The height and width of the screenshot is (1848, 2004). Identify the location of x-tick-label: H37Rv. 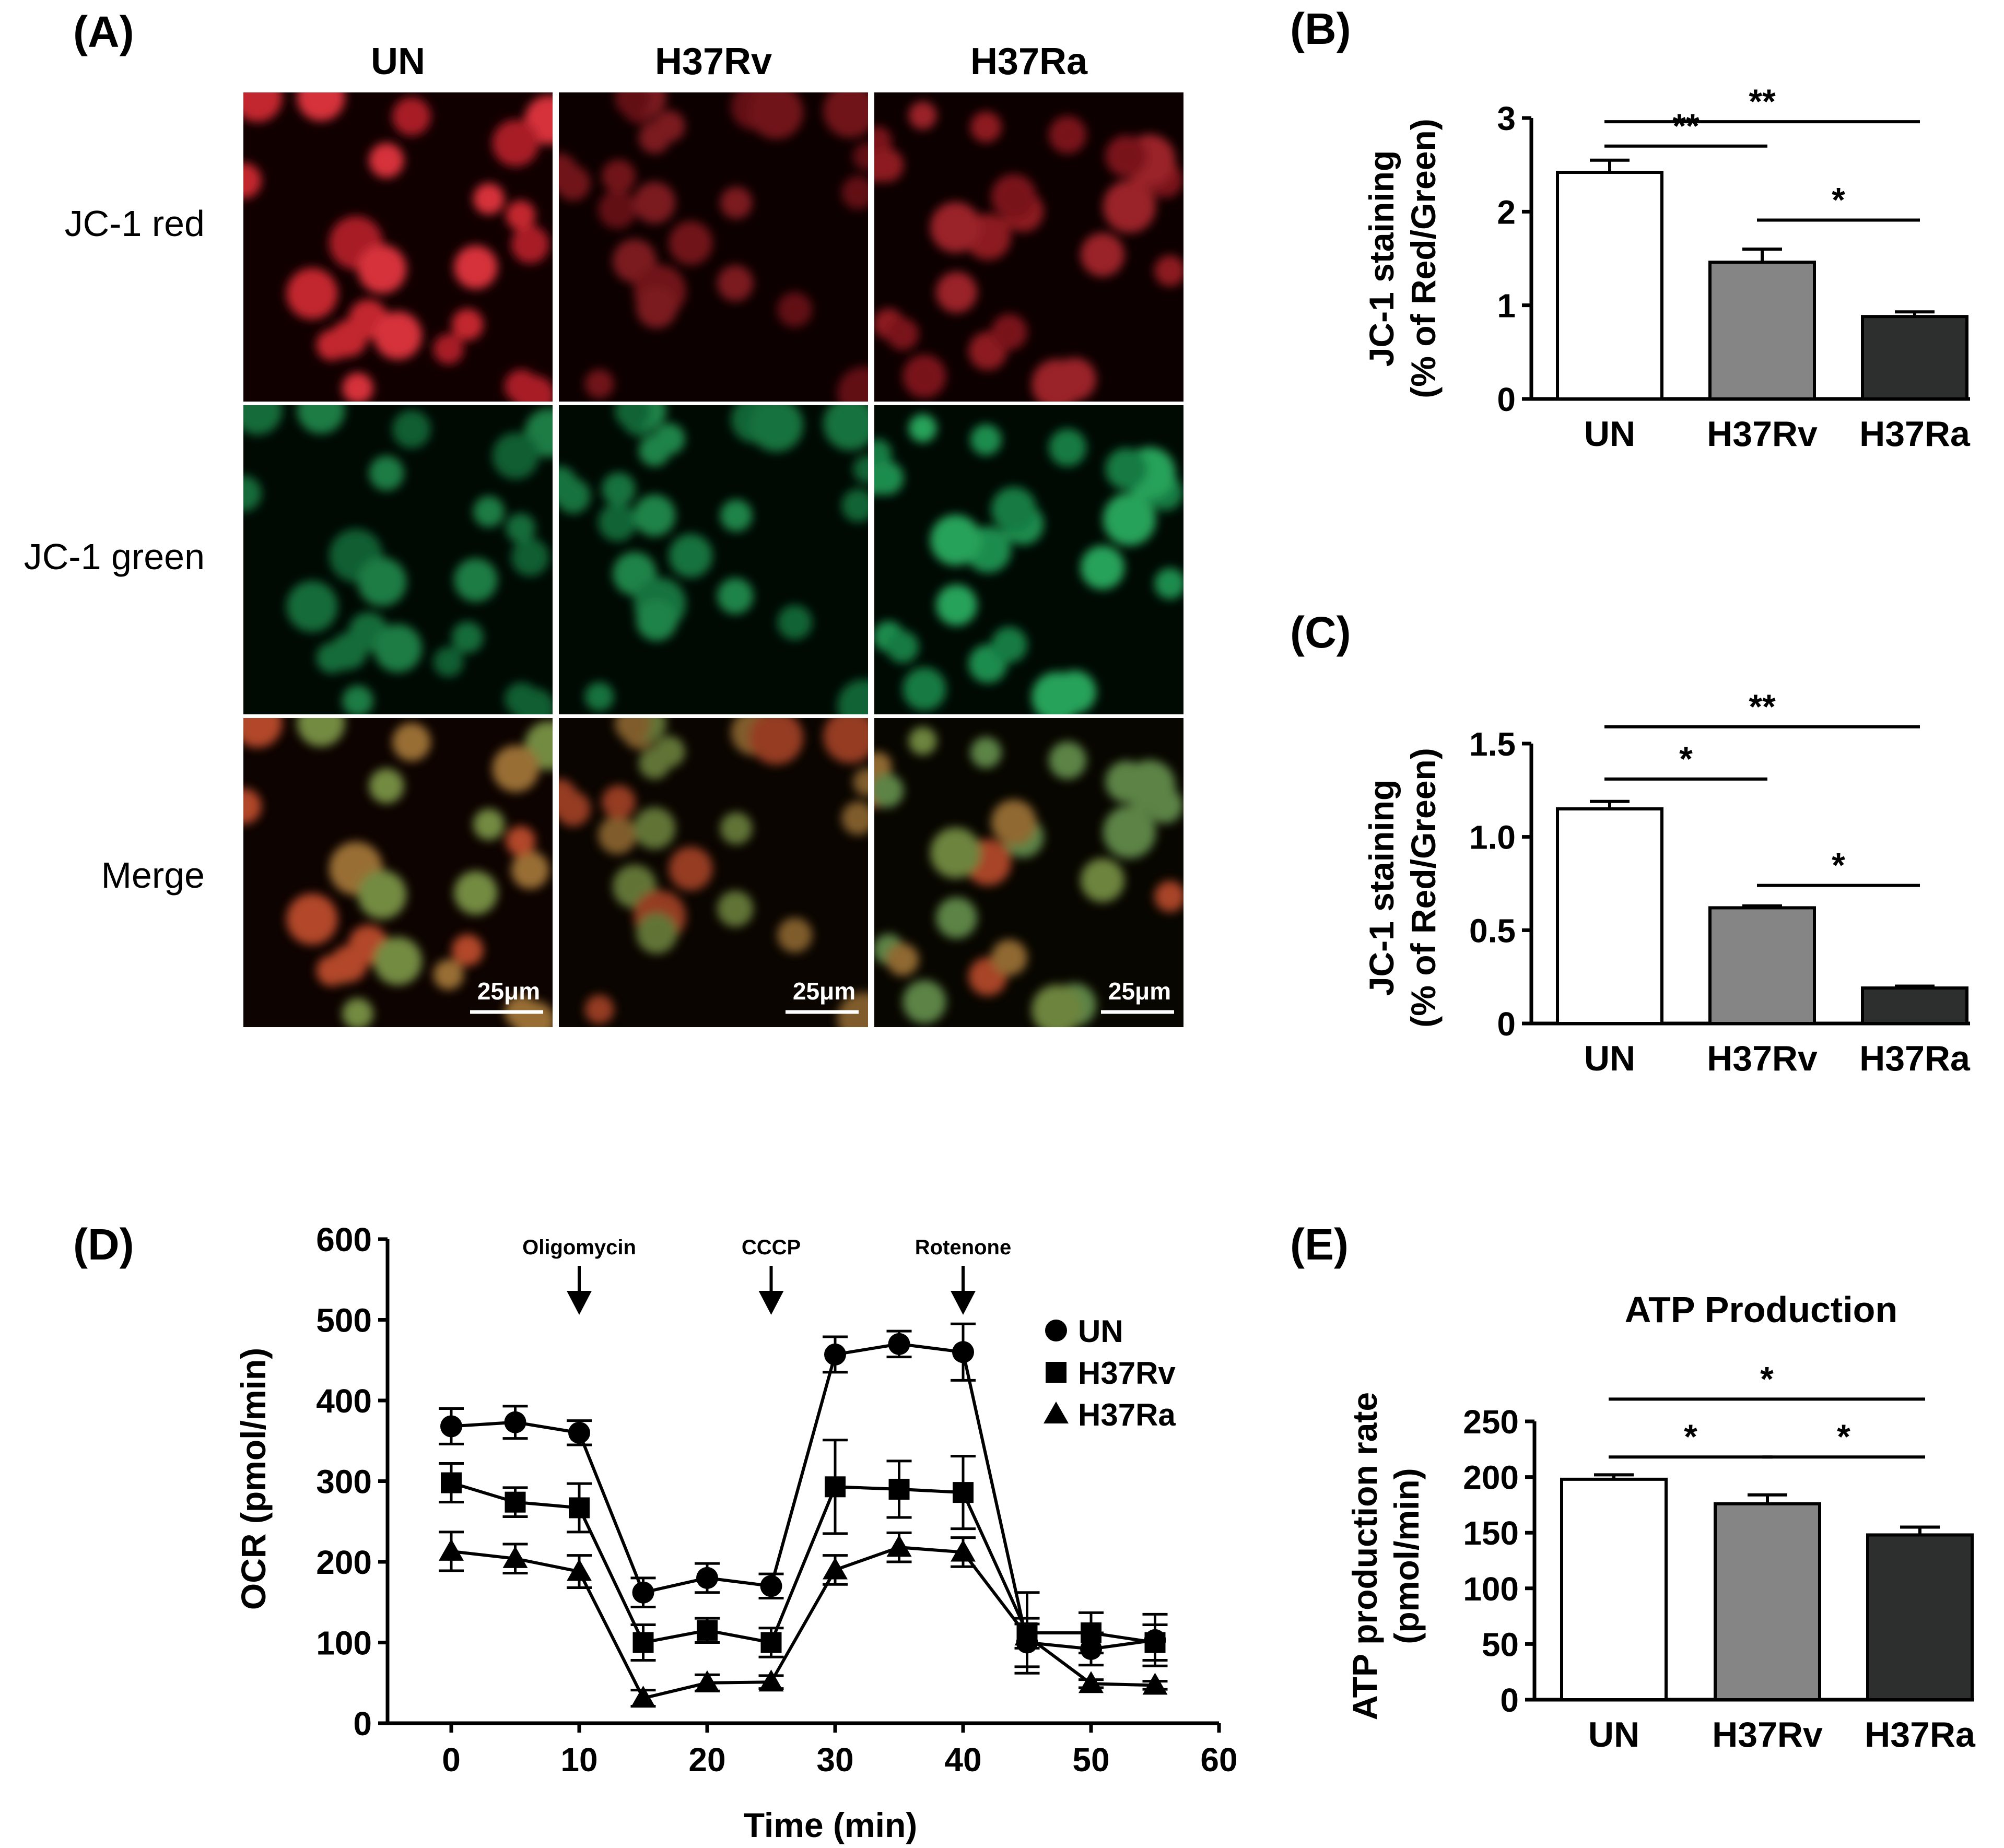
(1762, 1058).